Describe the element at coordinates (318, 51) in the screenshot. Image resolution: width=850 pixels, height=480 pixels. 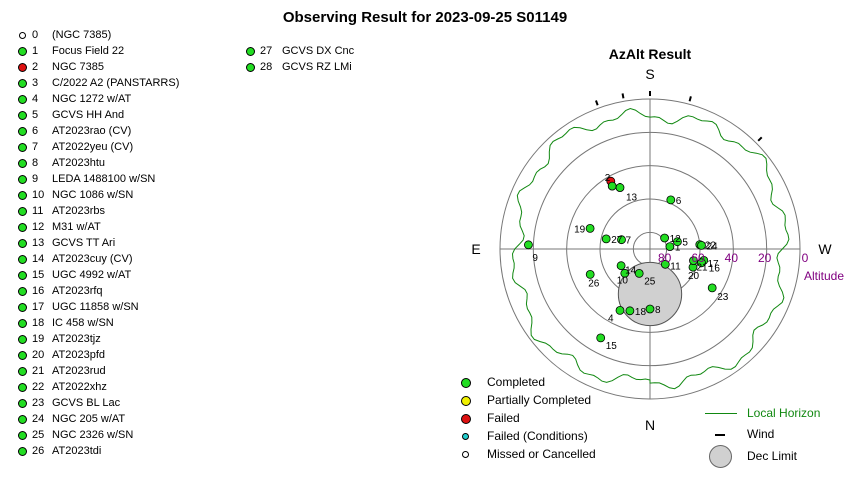
I see `target-name: GCVS DX Cnc` at that location.